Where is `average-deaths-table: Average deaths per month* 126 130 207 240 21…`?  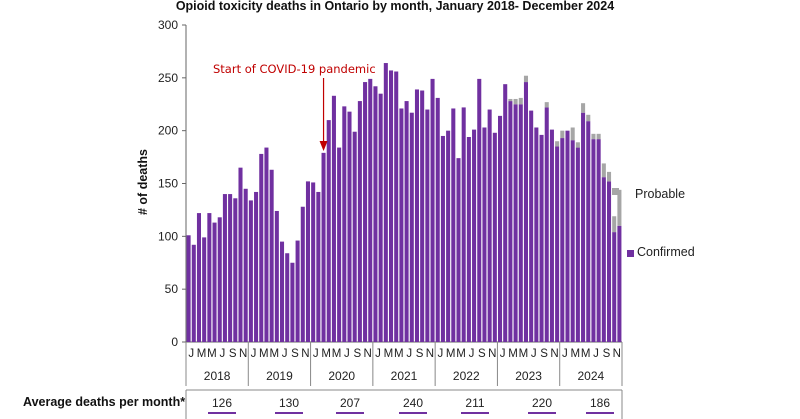
average-deaths-table: Average deaths per month* 126 130 207 240 21… is located at coordinates (323, 404).